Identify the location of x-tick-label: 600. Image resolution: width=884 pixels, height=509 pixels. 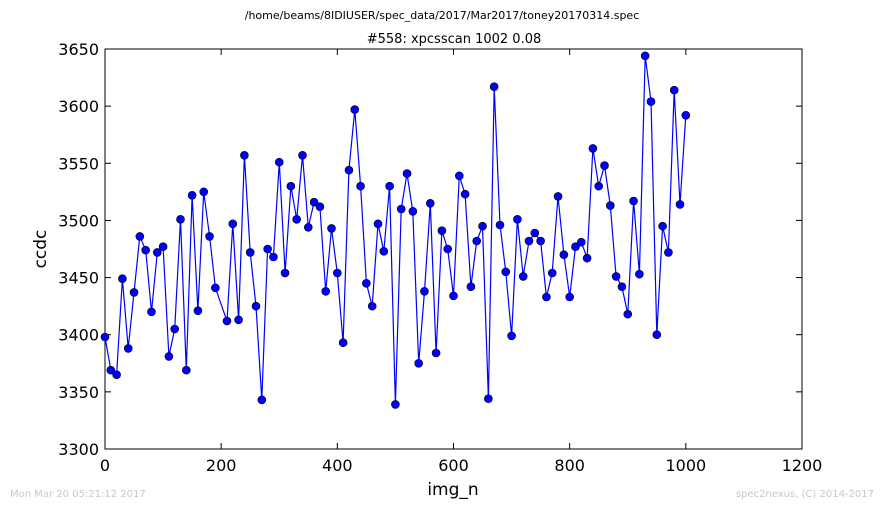
(453, 465).